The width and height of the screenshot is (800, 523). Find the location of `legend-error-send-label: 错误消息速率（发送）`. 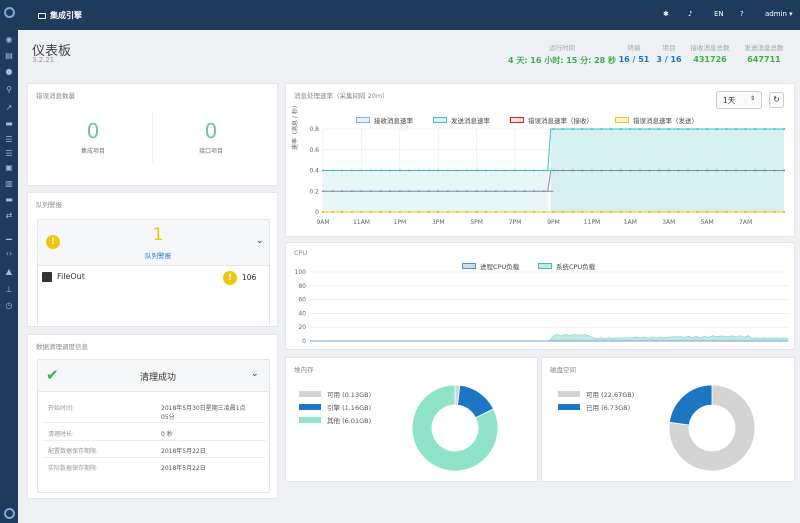

legend-error-send-label: 错误消息速率（发送） is located at coordinates (665, 121).